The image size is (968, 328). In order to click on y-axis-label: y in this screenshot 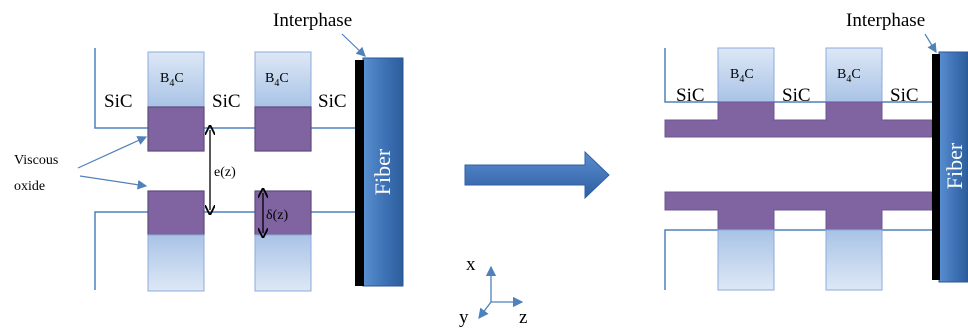, I will do `click(464, 317)`.